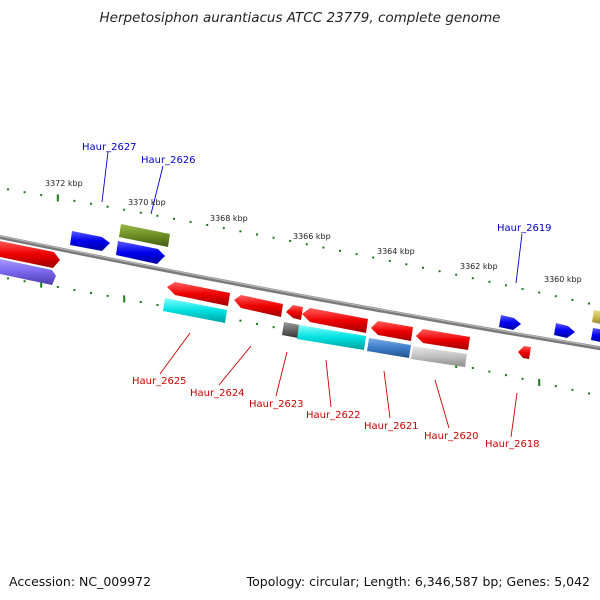 This screenshot has width=600, height=600. What do you see at coordinates (64, 183) in the screenshot?
I see `scale-label: 3372 kbp` at bounding box center [64, 183].